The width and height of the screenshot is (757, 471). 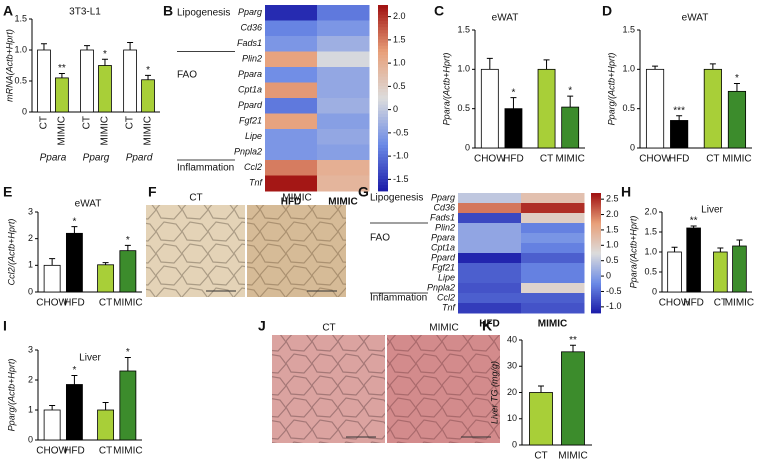 What do you see at coordinates (105, 54) in the screenshot?
I see `significance: *` at bounding box center [105, 54].